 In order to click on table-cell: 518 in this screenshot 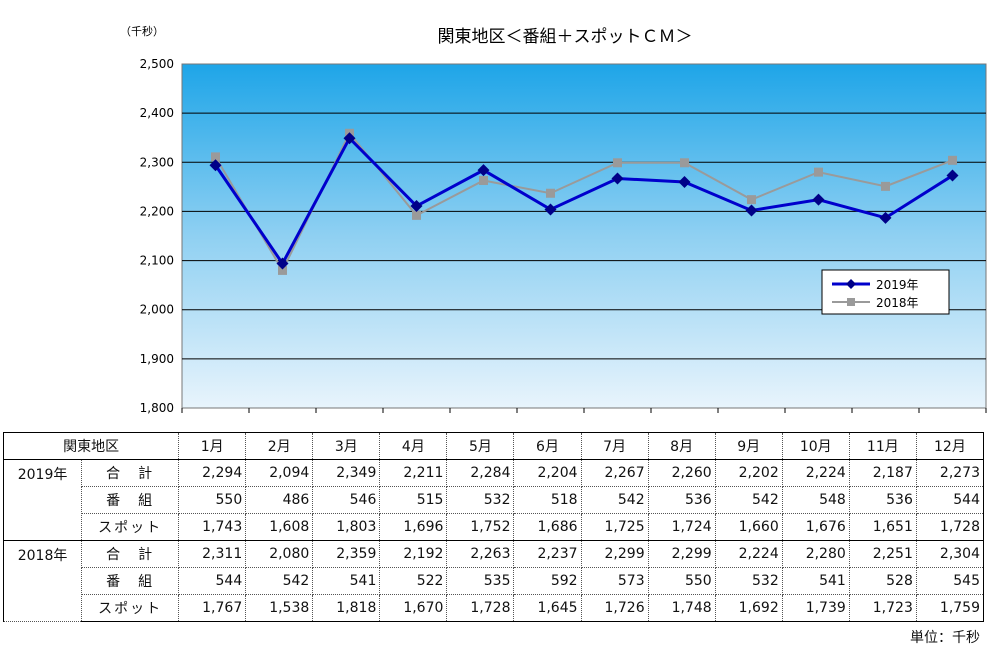, I will do `click(547, 500)`.